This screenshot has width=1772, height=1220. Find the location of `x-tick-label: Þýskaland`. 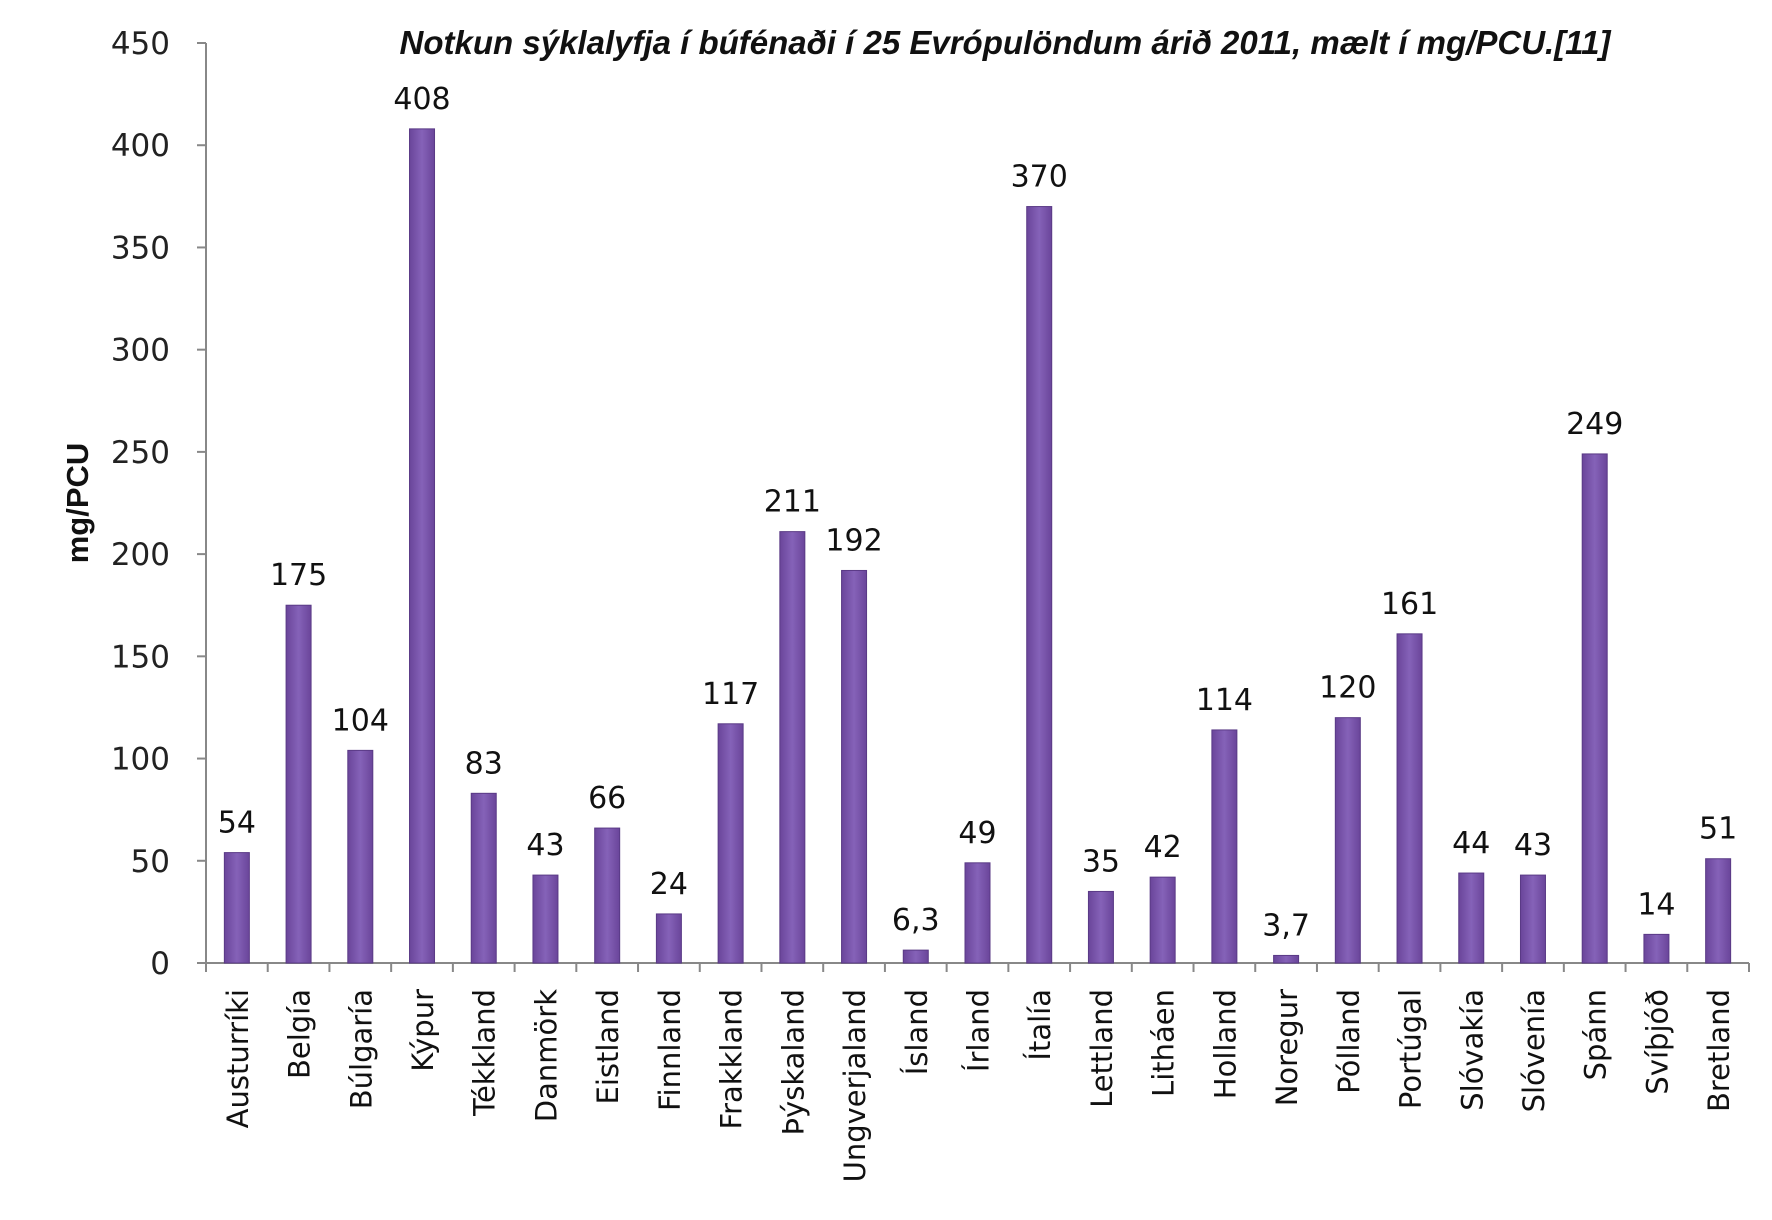

x-tick-label: Þýskaland is located at coordinates (793, 1062).